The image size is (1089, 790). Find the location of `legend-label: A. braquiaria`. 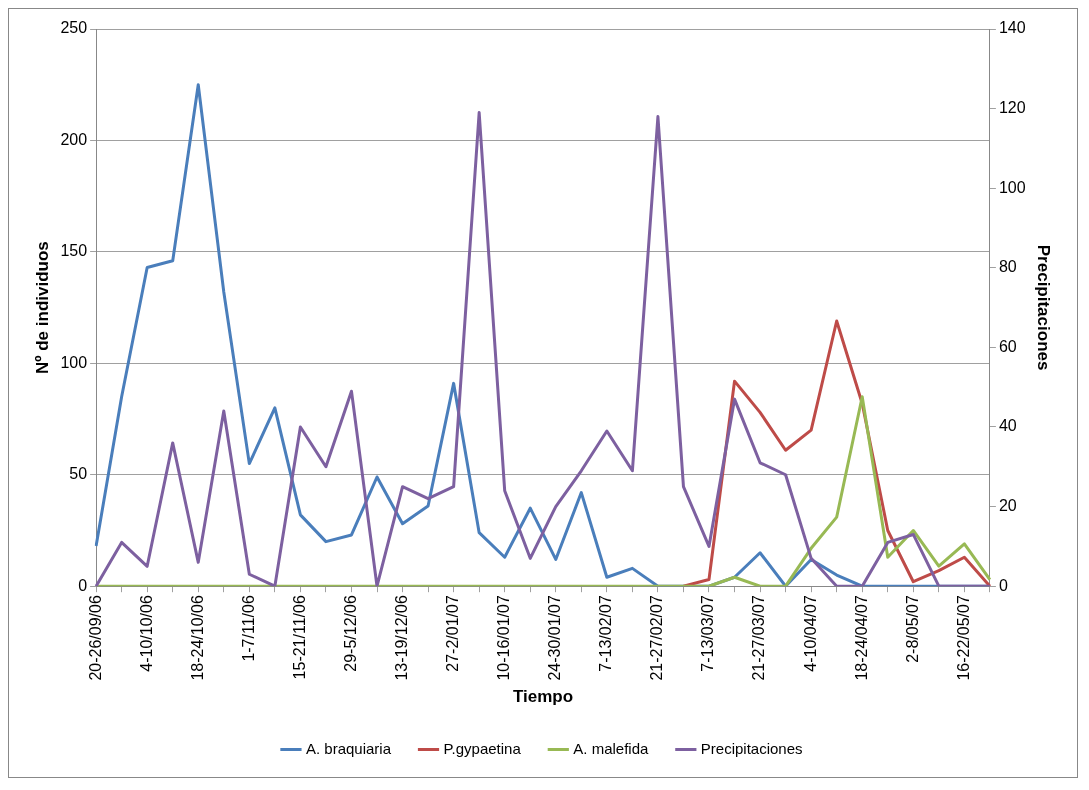

legend-label: A. braquiaria is located at coordinates (348, 748).